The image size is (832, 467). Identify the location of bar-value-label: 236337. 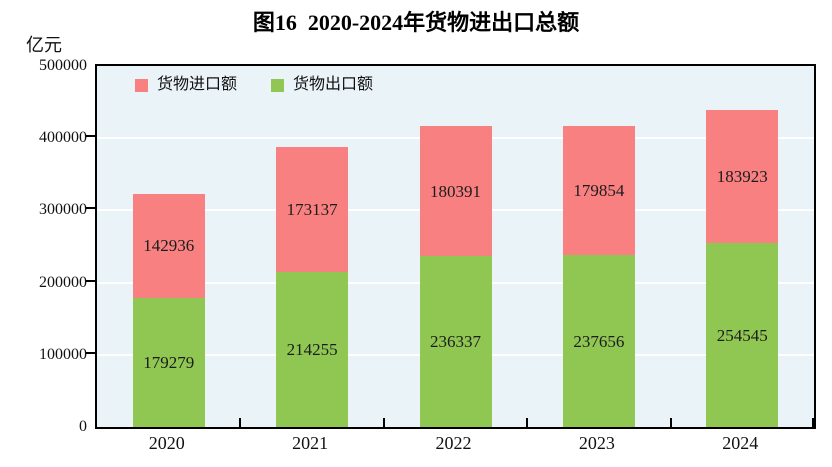
(455, 342).